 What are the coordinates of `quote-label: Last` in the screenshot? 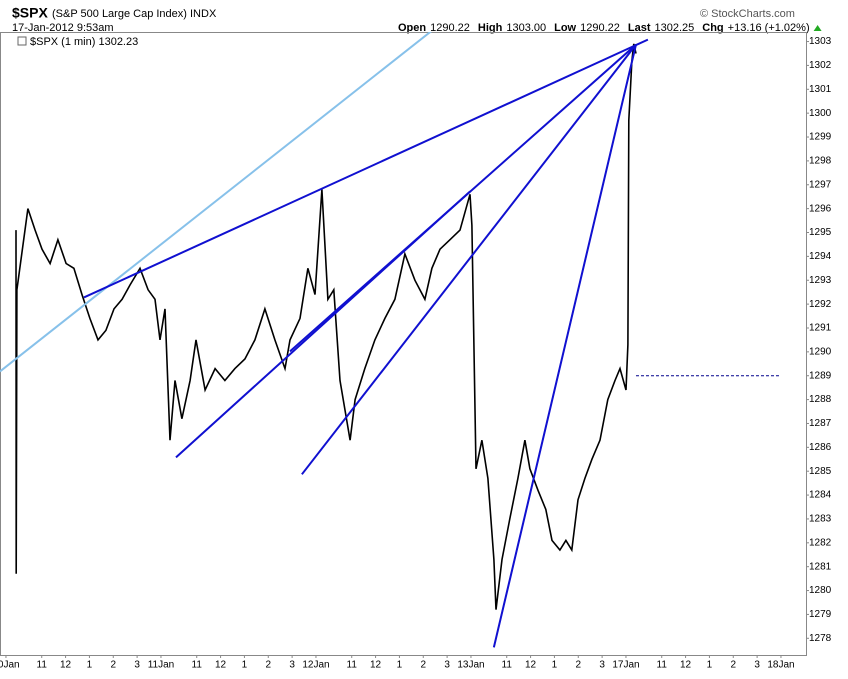 It's located at (639, 28).